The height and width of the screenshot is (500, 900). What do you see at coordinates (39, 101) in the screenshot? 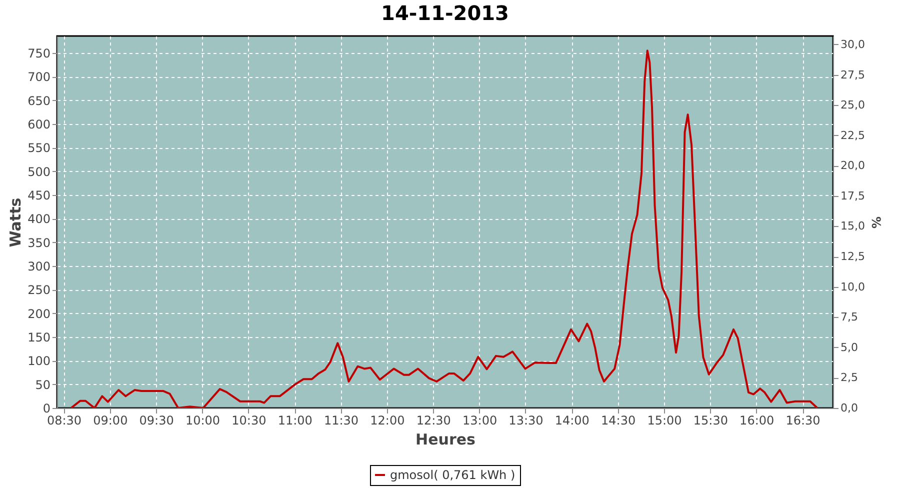
I see `y-tick-label: 650` at bounding box center [39, 101].